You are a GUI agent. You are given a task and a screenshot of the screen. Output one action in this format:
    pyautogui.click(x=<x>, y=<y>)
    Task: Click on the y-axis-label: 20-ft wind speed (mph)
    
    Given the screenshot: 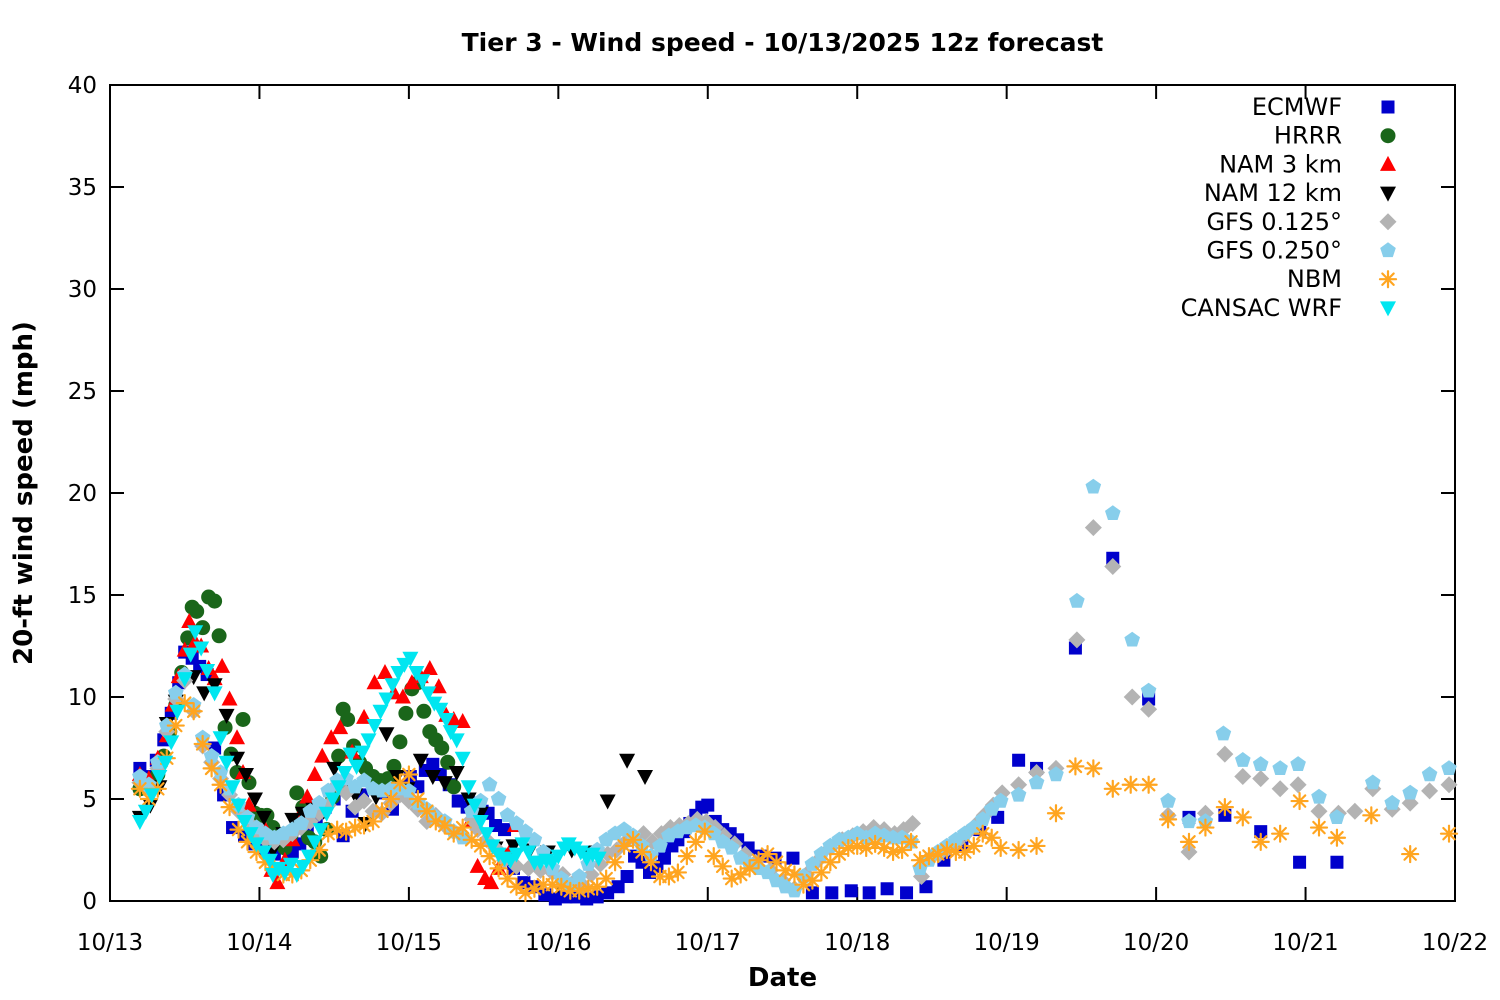 What is the action you would take?
    pyautogui.click(x=24, y=493)
    